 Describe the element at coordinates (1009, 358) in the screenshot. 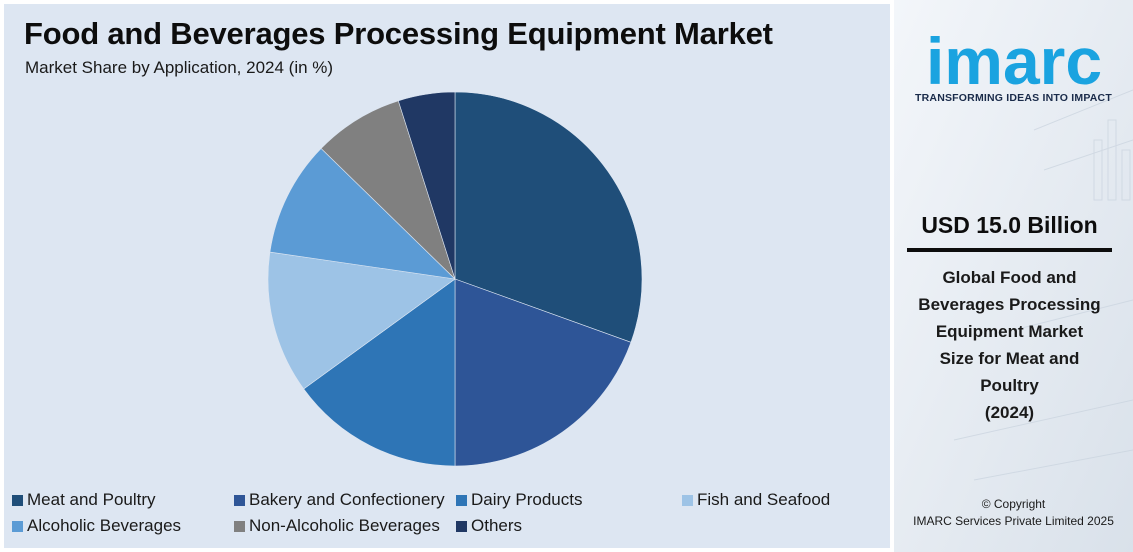

I see `caption-line: Size for Meat and` at that location.